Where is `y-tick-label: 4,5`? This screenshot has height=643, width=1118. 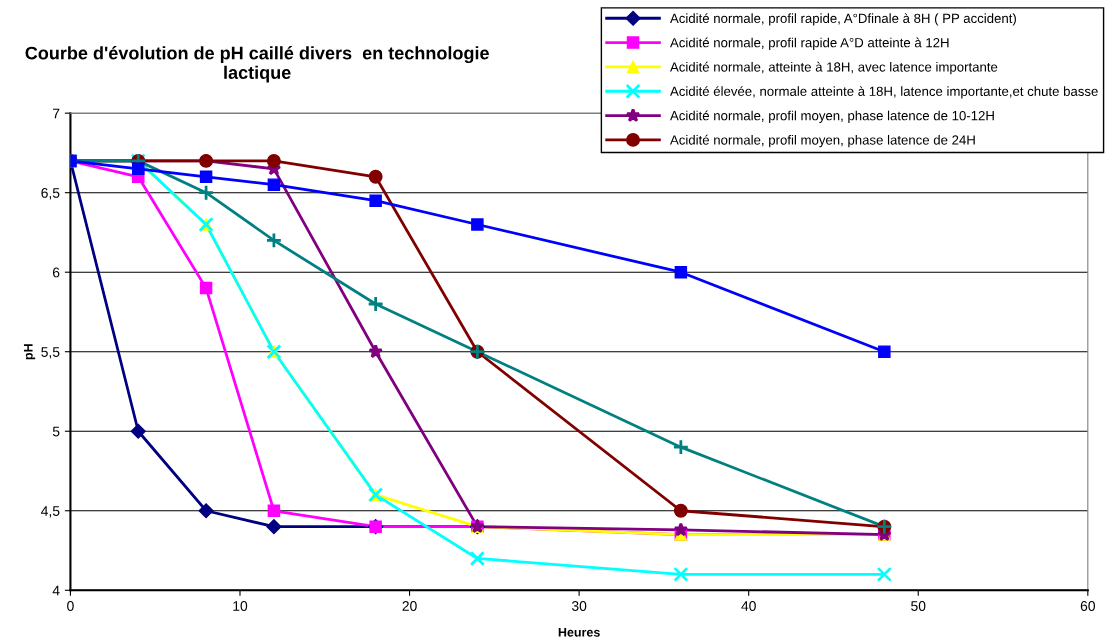 y-tick-label: 4,5 is located at coordinates (50, 512).